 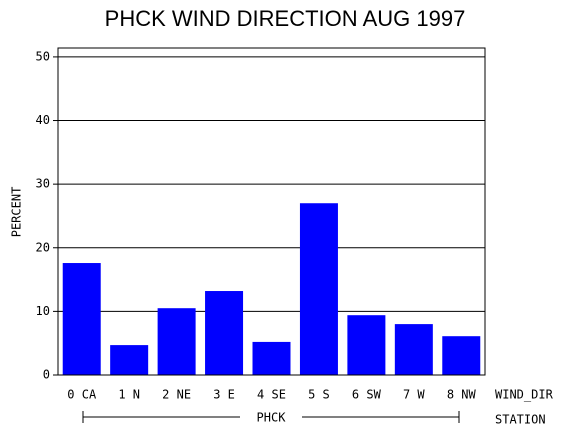 I want to click on y-tick-label: 50, so click(x=43, y=56).